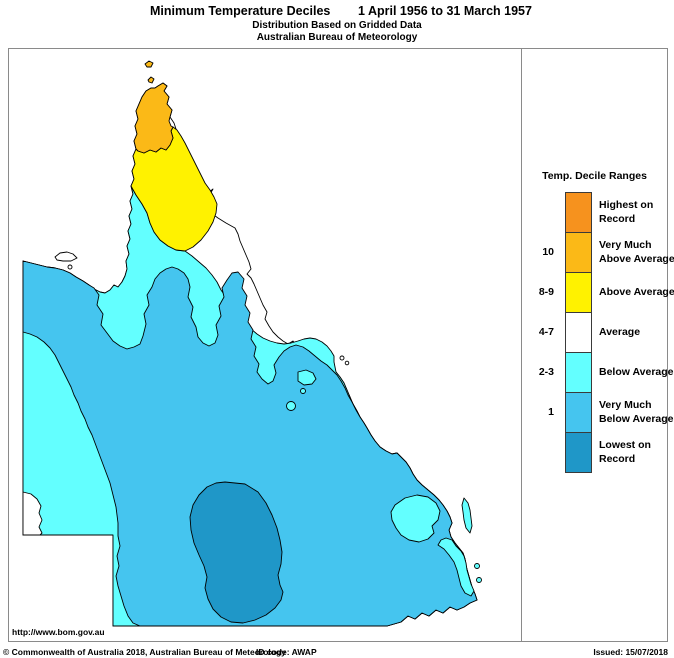 Image resolution: width=674 pixels, height=658 pixels. Describe the element at coordinates (66, 256) in the screenshot. I see `island-mornington` at that location.